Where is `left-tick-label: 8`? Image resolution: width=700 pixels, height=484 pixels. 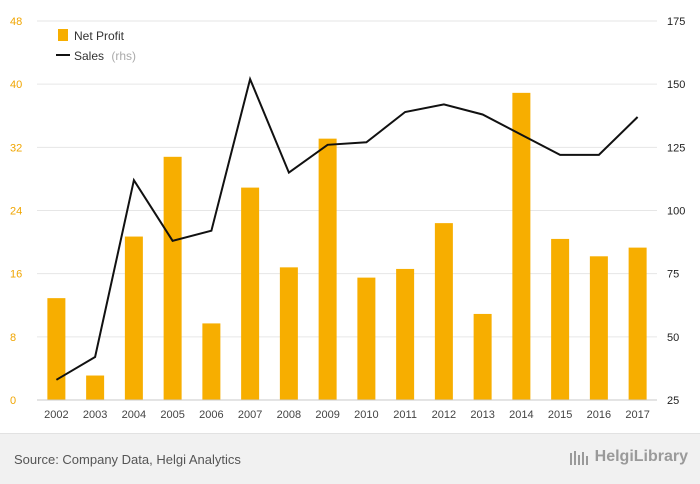
left-tick-label: 8 is located at coordinates (13, 338).